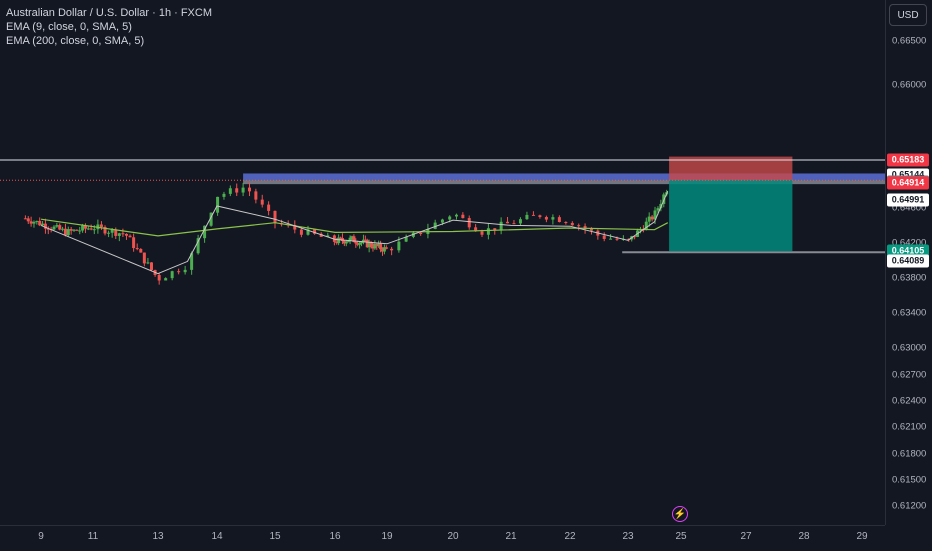 The width and height of the screenshot is (932, 551). What do you see at coordinates (628, 536) in the screenshot?
I see `time-tick: 23` at bounding box center [628, 536].